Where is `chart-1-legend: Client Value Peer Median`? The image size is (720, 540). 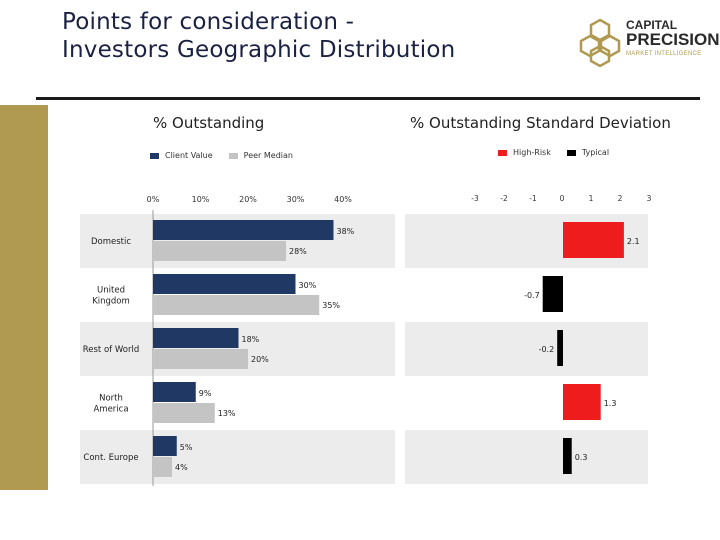 chart-1-legend: Client Value Peer Median is located at coordinates (221, 155).